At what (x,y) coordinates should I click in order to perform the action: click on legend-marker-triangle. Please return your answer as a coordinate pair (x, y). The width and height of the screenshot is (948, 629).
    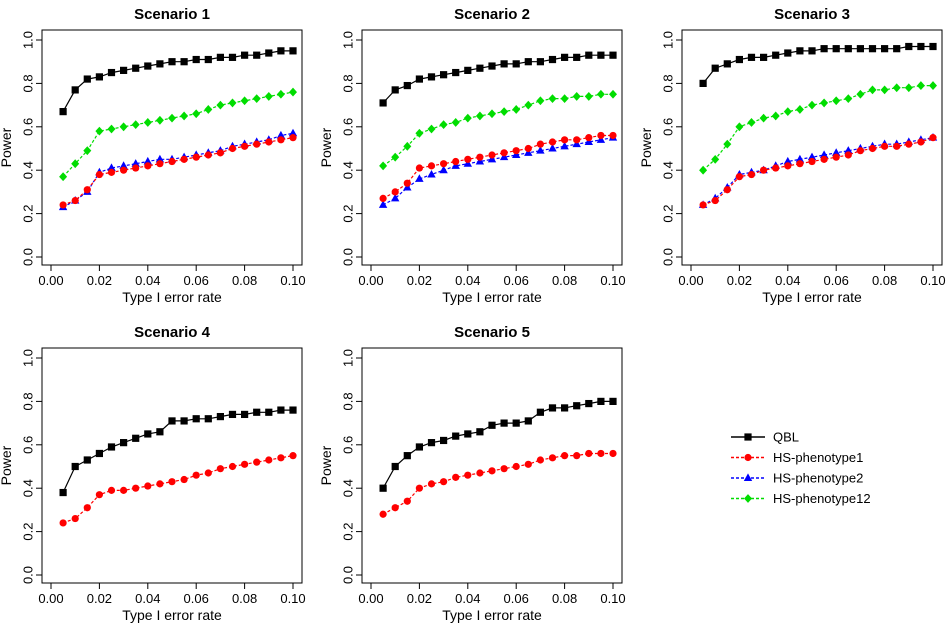
    Looking at the image, I should click on (748, 477).